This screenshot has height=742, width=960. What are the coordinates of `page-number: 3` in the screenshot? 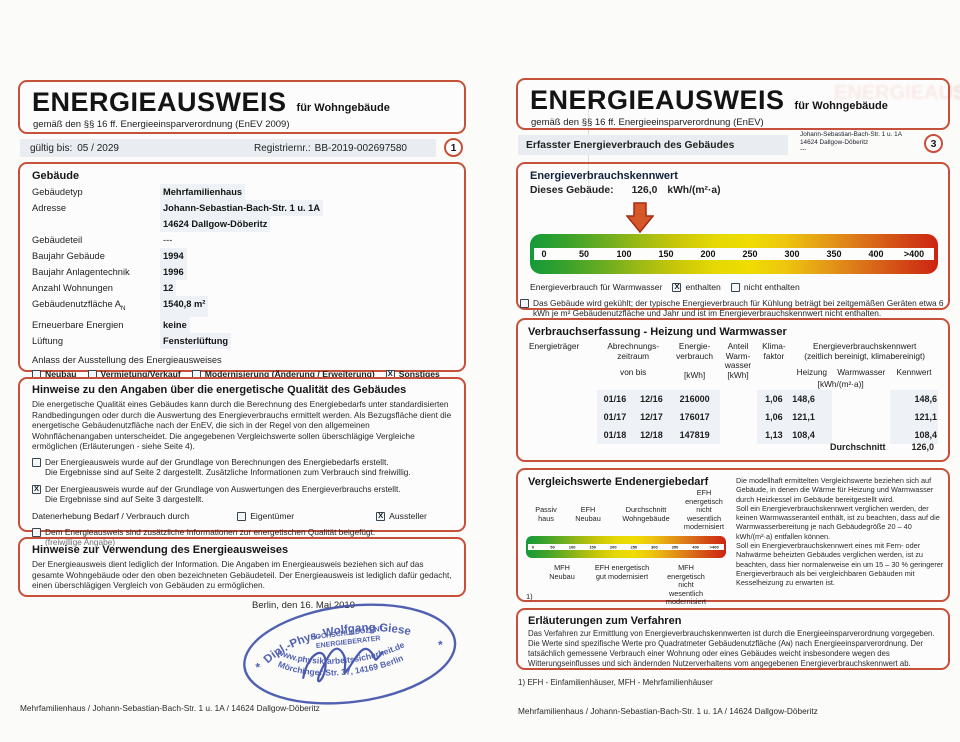 It's located at (933, 143).